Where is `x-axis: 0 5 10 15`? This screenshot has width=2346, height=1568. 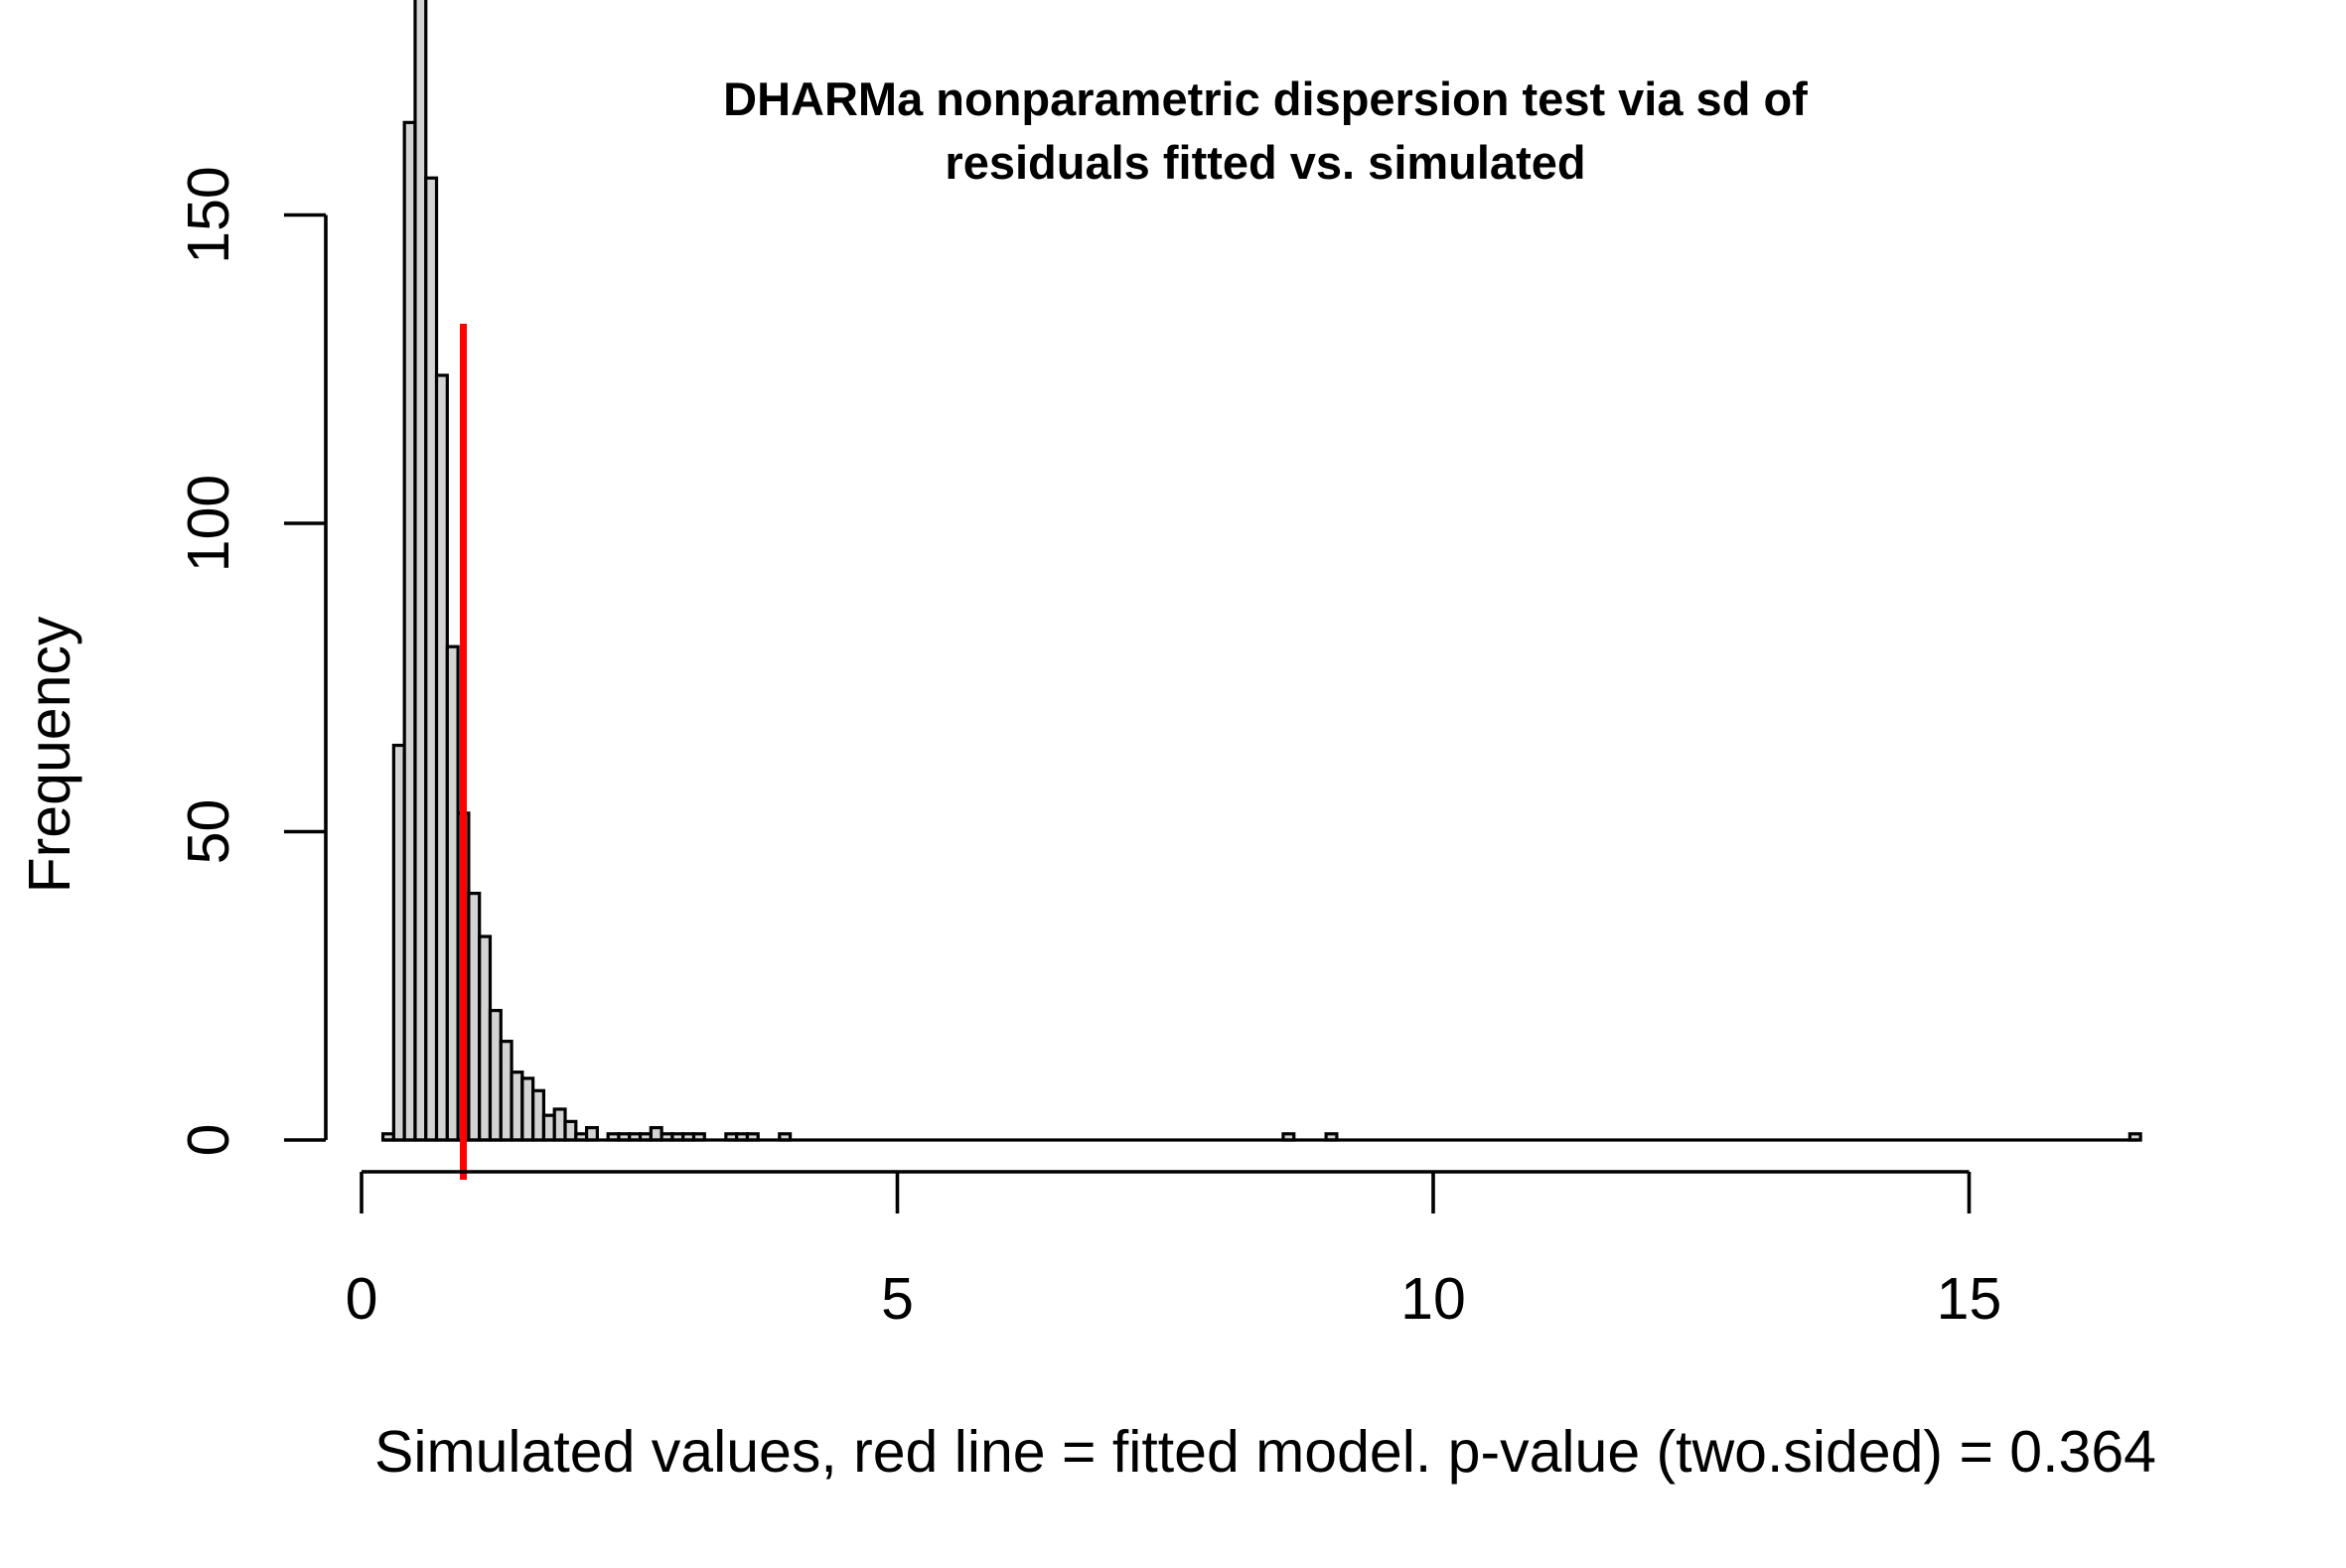
x-axis: 0 5 10 15 is located at coordinates (1174, 1251).